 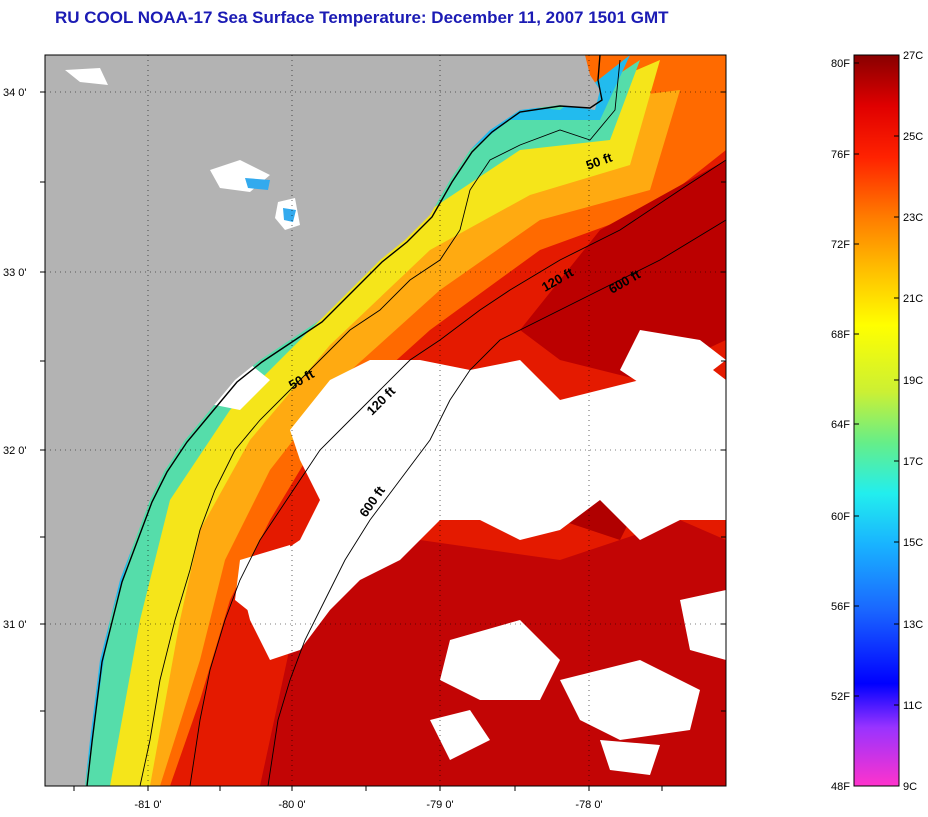 I want to click on colorbar-f-76: 76F, so click(x=840, y=155).